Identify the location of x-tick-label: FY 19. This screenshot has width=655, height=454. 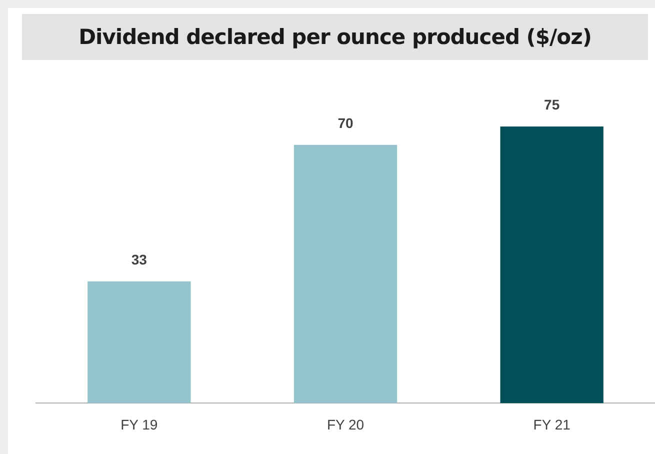
(139, 424).